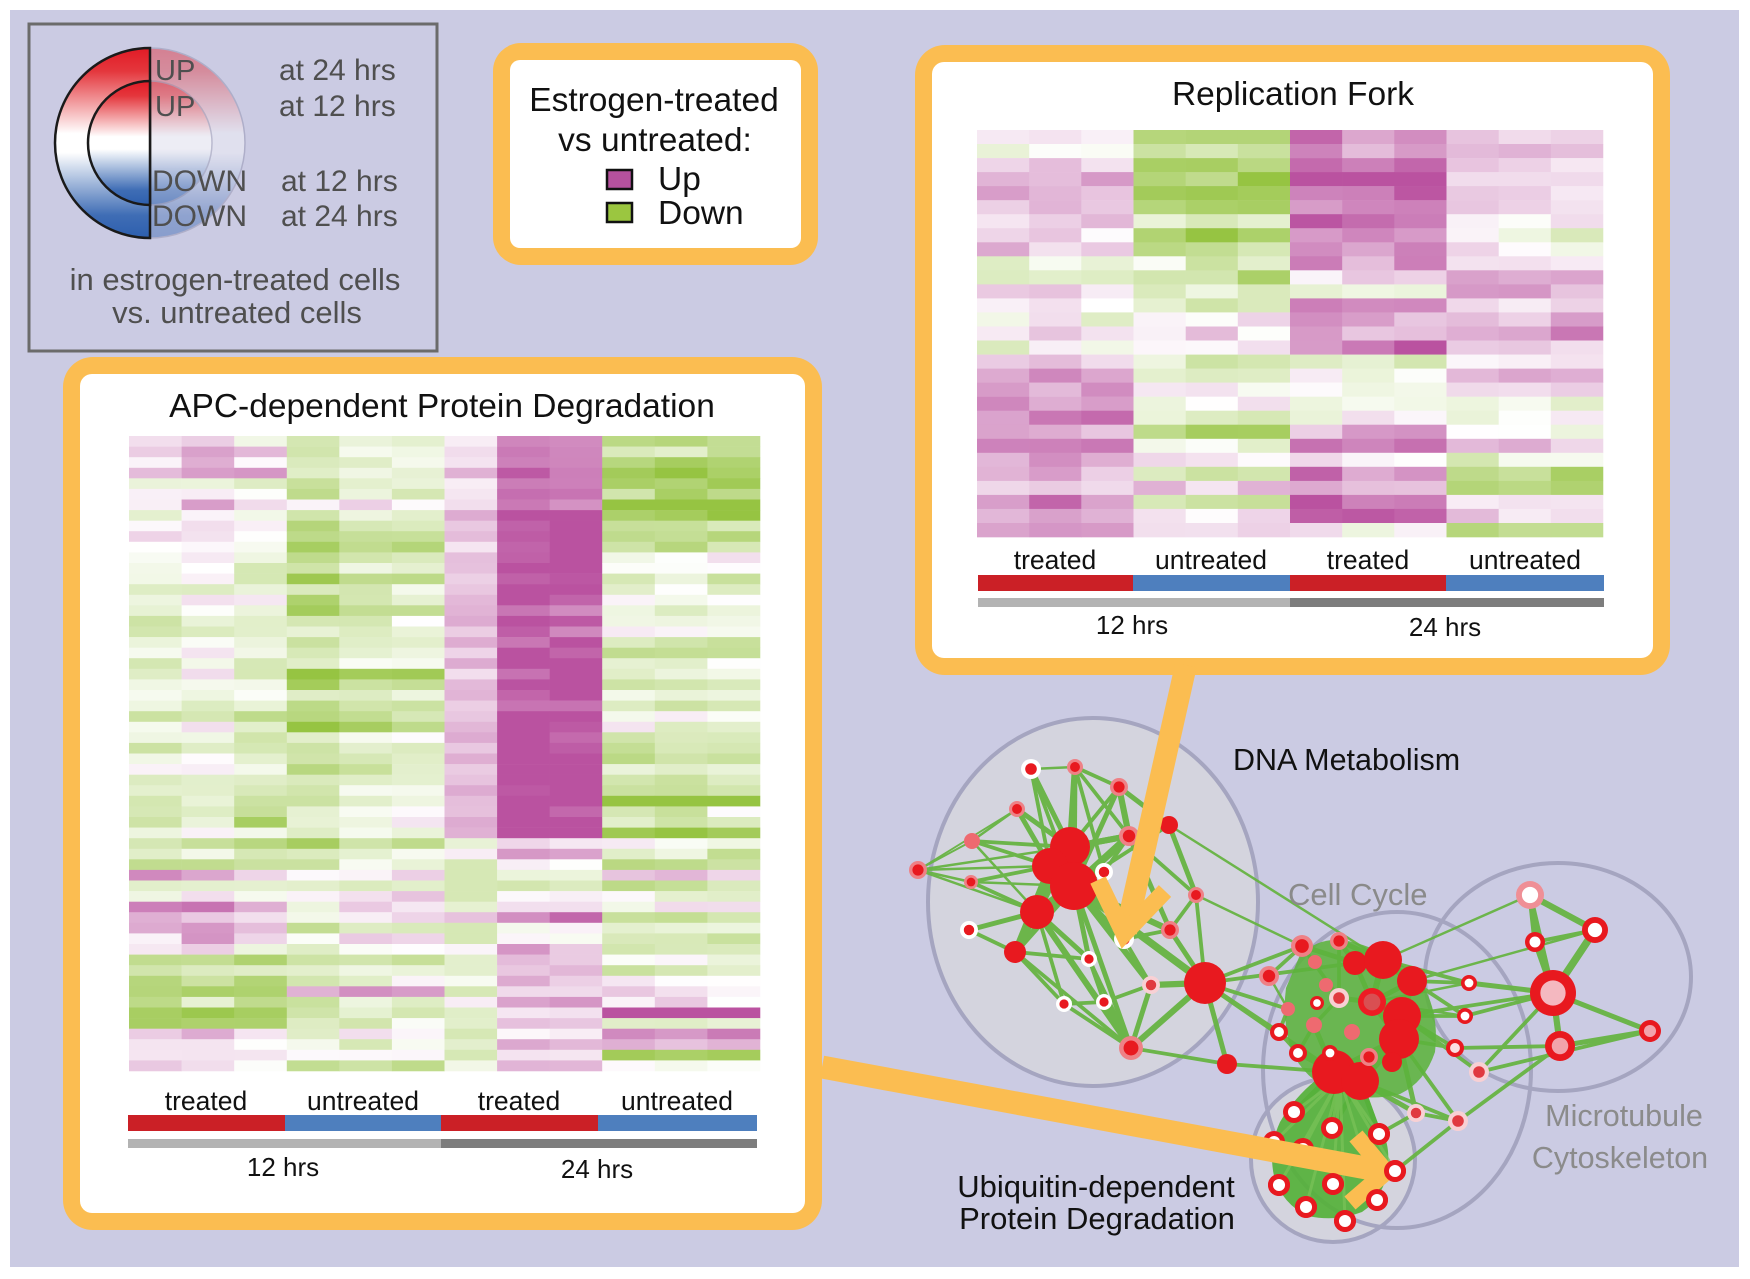 The height and width of the screenshot is (1279, 1750). I want to click on svg-text: Estrogen-treated, so click(654, 100).